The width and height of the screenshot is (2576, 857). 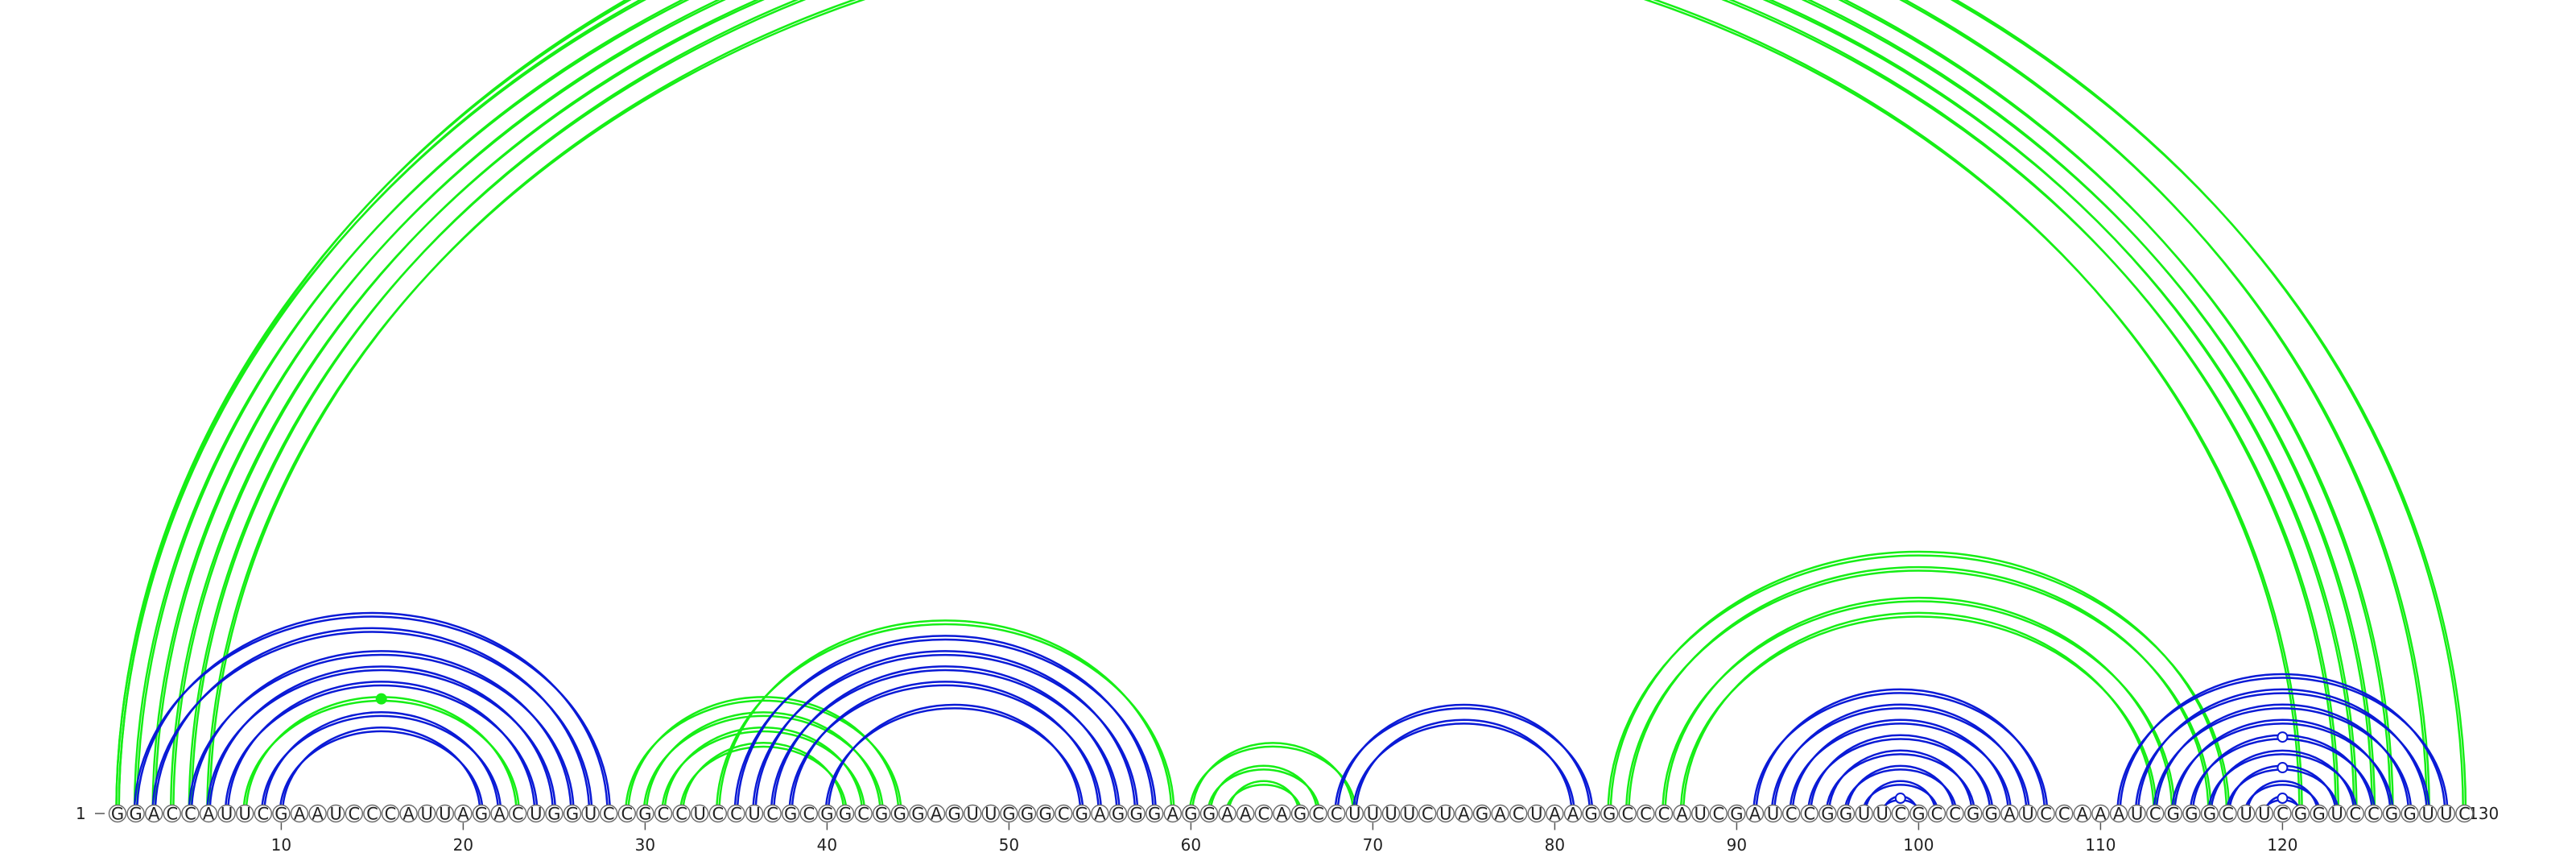 I want to click on tick-label: 110, so click(x=2100, y=845).